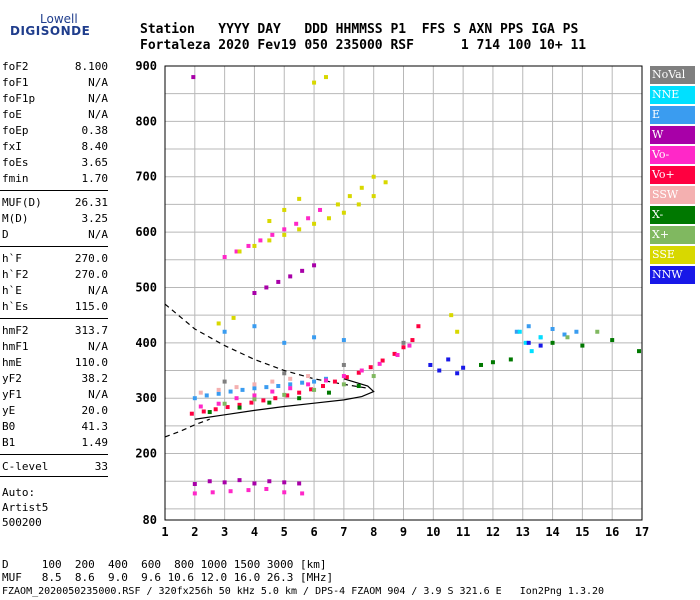 Image resolution: width=700 pixels, height=600 pixels. I want to click on autoscale-label: Auto:, so click(19, 492).